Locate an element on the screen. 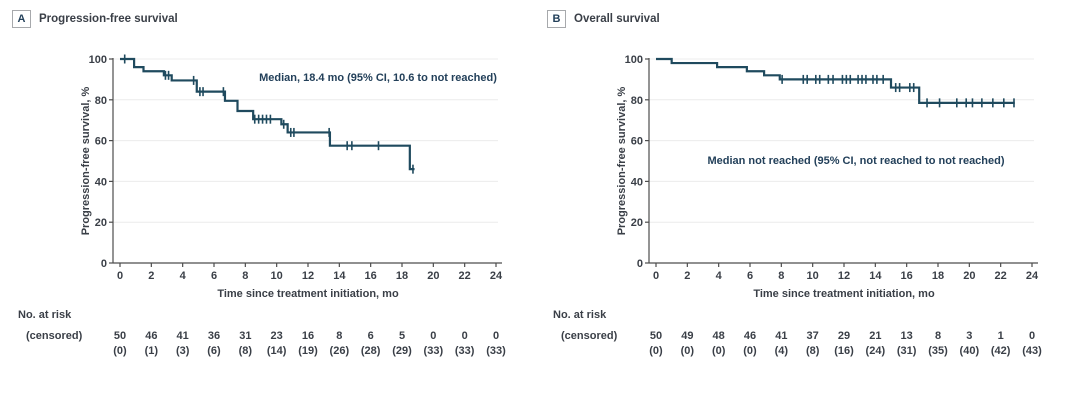  panel-a-y-tick-label: 0 is located at coordinates (104, 264).